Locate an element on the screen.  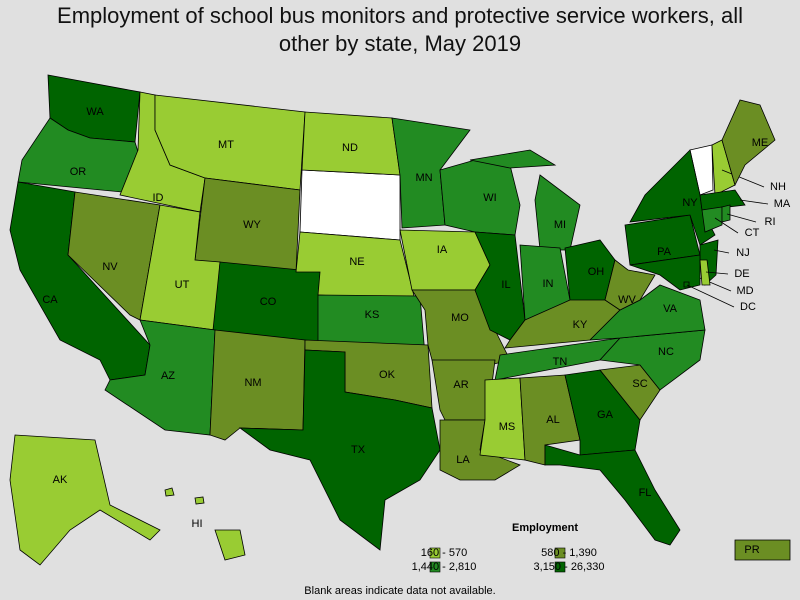
state-label: DE is located at coordinates (741, 274).